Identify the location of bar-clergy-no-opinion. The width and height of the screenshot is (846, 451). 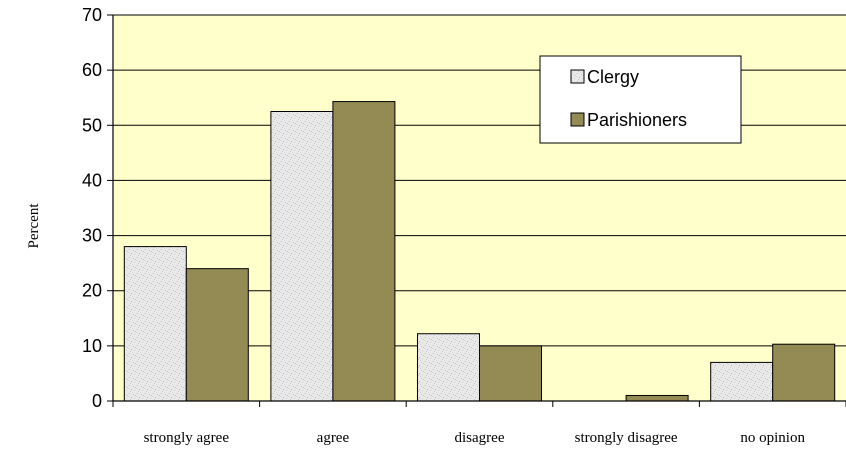
(742, 381).